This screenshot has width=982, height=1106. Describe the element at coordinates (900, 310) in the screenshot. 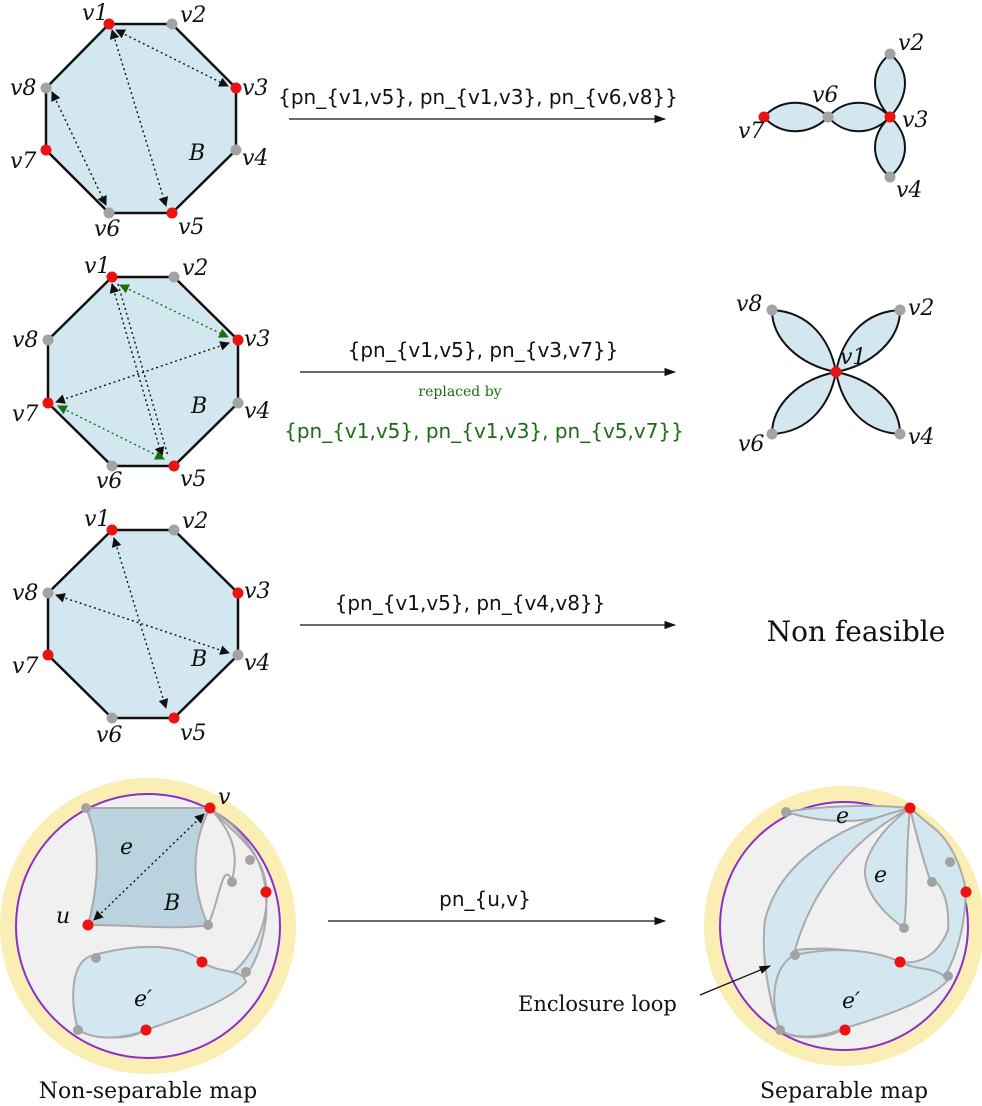

I see `result-v2` at that location.